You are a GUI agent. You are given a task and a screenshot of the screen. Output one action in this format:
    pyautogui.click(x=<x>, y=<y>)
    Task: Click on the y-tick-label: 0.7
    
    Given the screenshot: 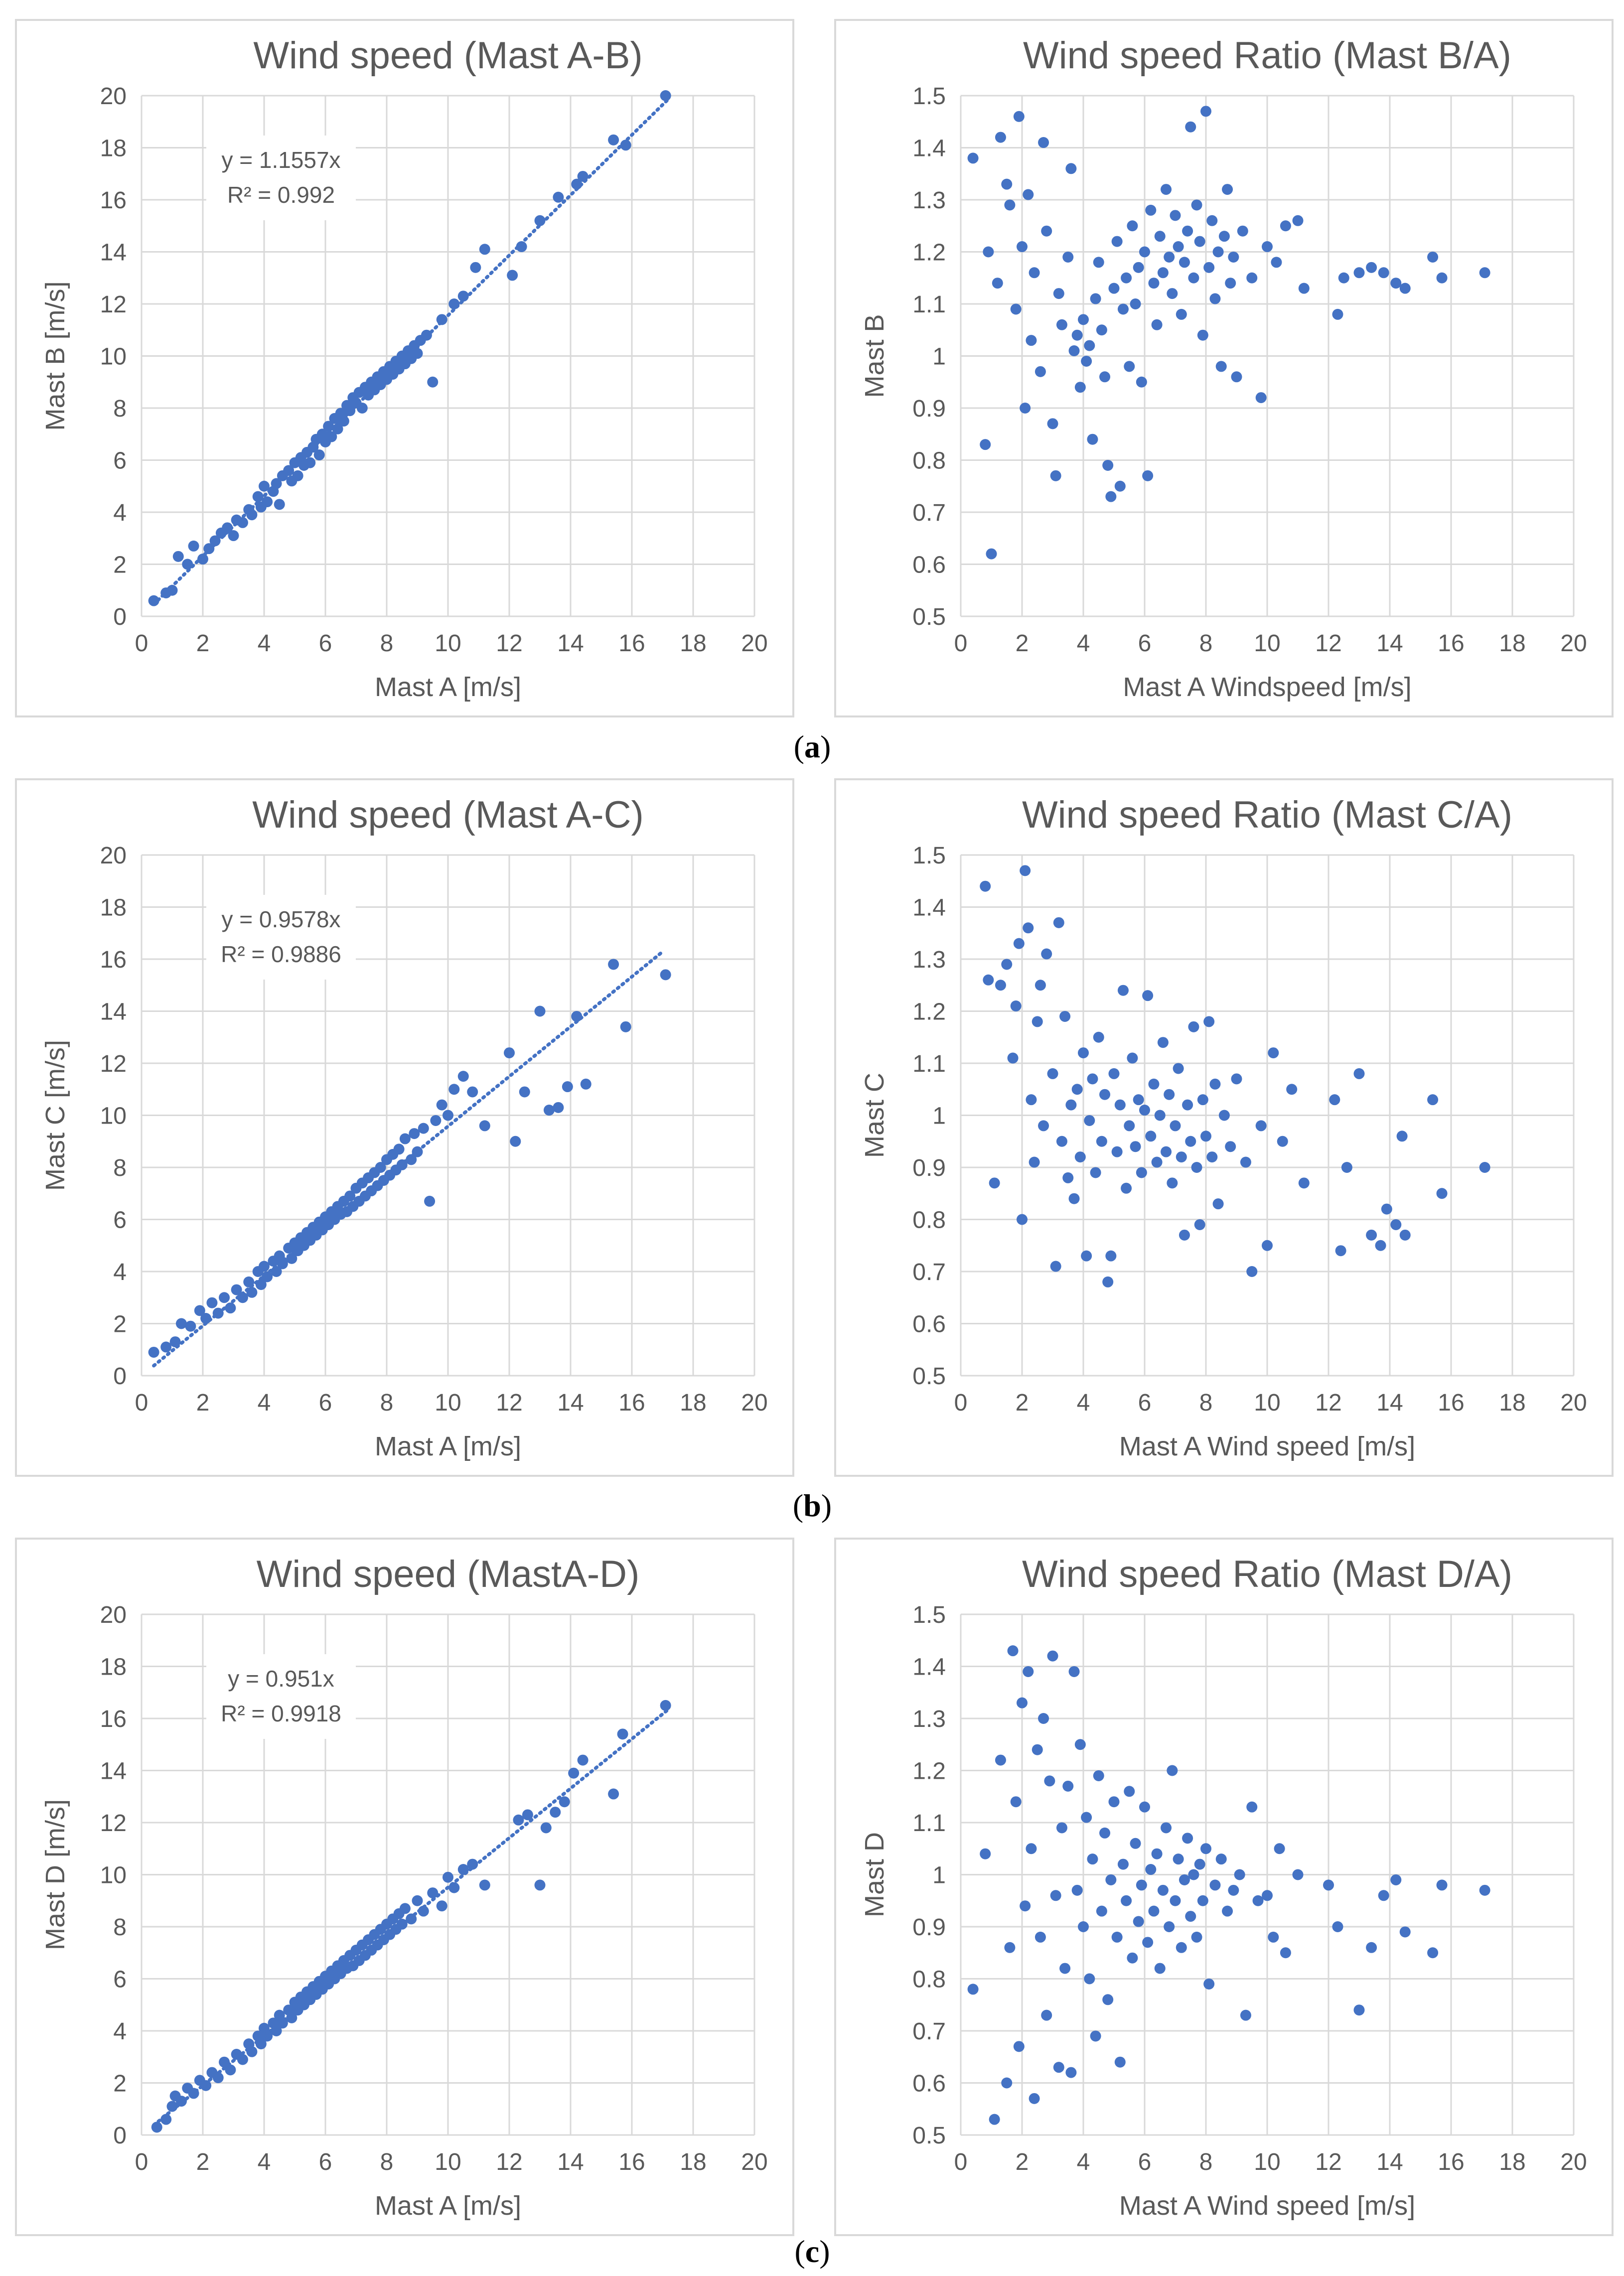 What is the action you would take?
    pyautogui.click(x=929, y=1272)
    